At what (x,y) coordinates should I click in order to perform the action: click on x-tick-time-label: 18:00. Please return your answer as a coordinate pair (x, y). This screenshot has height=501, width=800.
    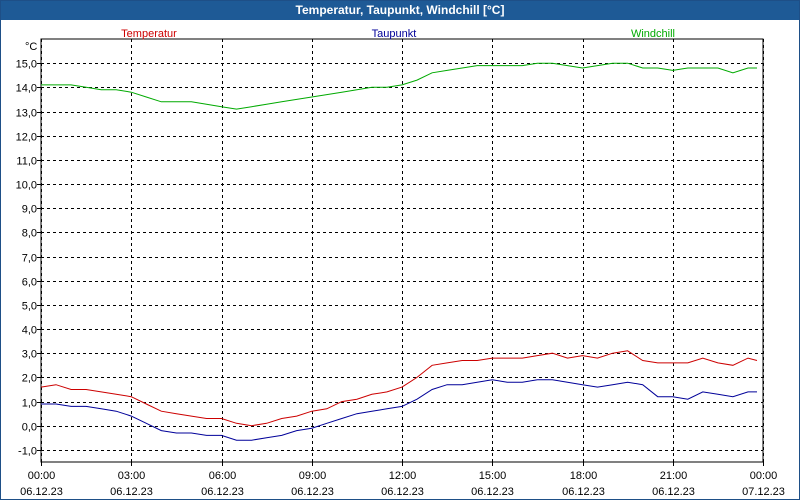
    Looking at the image, I should click on (584, 476).